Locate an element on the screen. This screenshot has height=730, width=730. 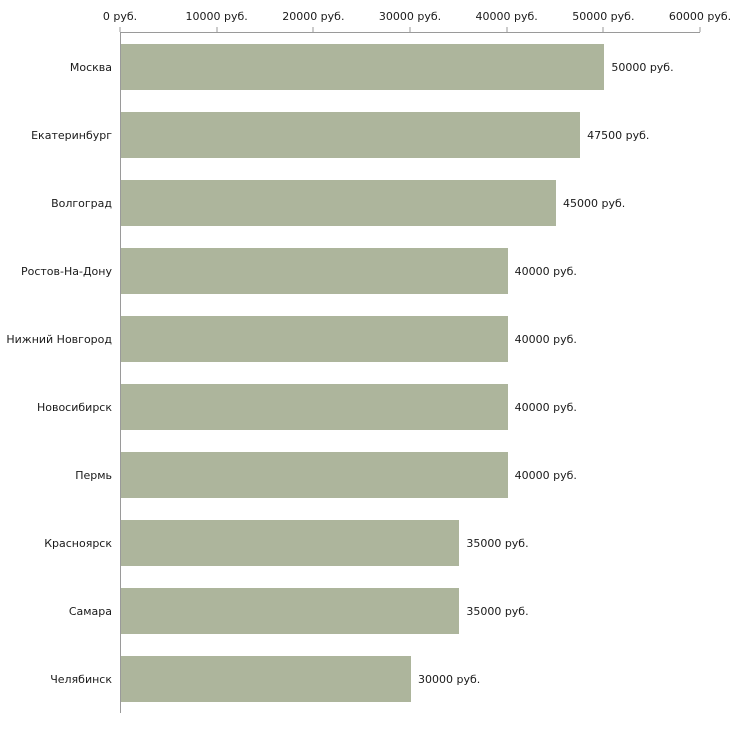
category-label: Челябинск is located at coordinates (81, 679).